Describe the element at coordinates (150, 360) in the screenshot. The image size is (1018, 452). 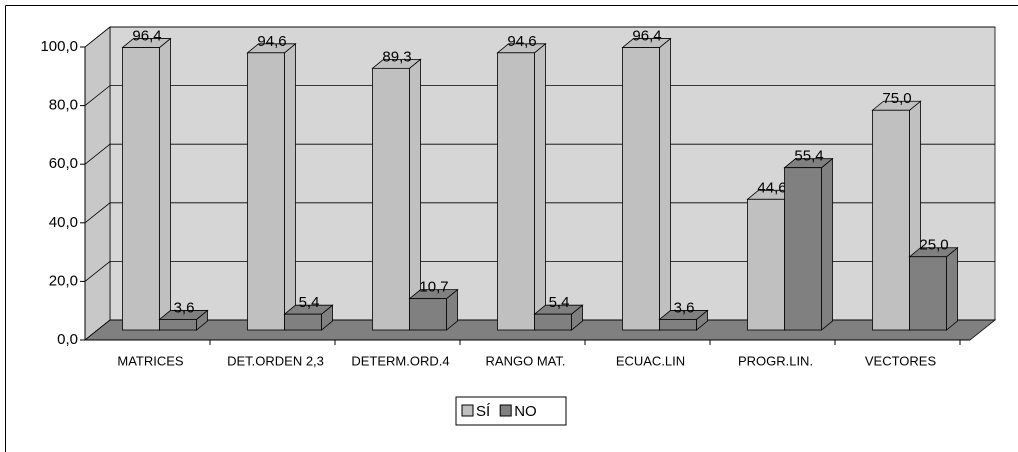
I see `x-tick-label: MATRICES` at that location.